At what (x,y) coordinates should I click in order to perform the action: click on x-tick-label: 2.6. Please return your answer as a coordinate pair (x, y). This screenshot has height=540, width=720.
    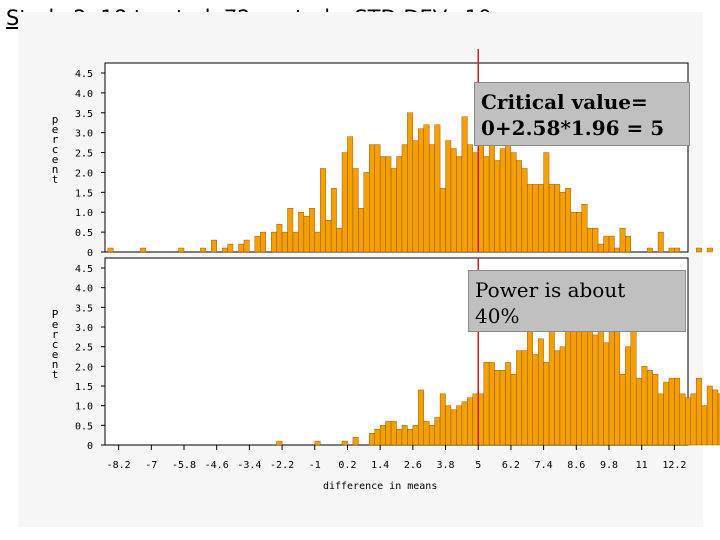
    Looking at the image, I should click on (413, 465).